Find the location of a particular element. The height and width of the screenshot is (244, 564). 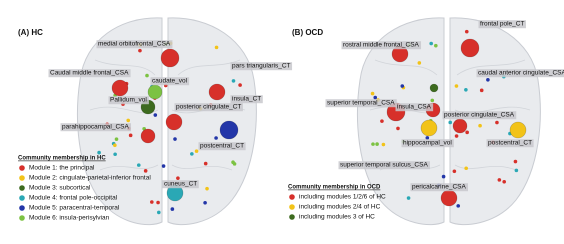

region-label: caudal anterior cingulate_CSA is located at coordinates (521, 73).